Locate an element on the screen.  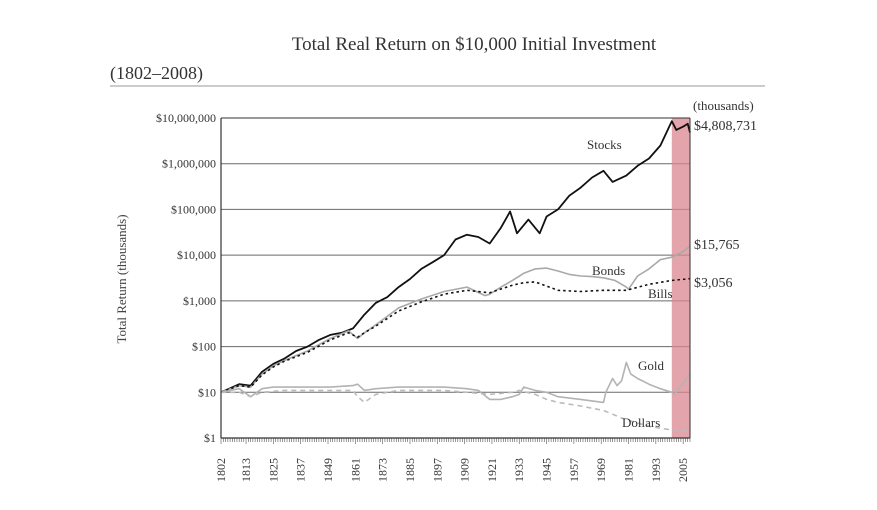
x-tick-label-1885: 1885 is located at coordinates (410, 470).